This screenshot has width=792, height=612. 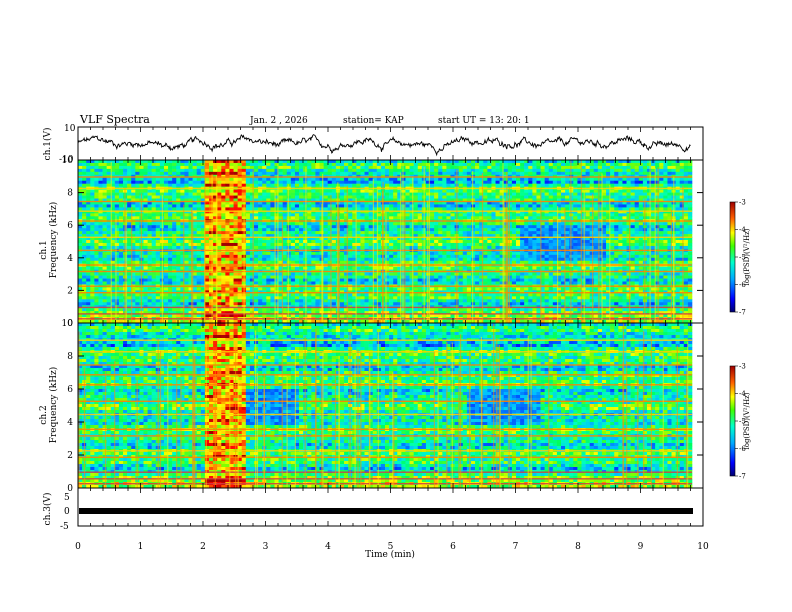 What do you see at coordinates (47, 144) in the screenshot?
I see `ch1-waveform-ylabel: ch.1(V)` at bounding box center [47, 144].